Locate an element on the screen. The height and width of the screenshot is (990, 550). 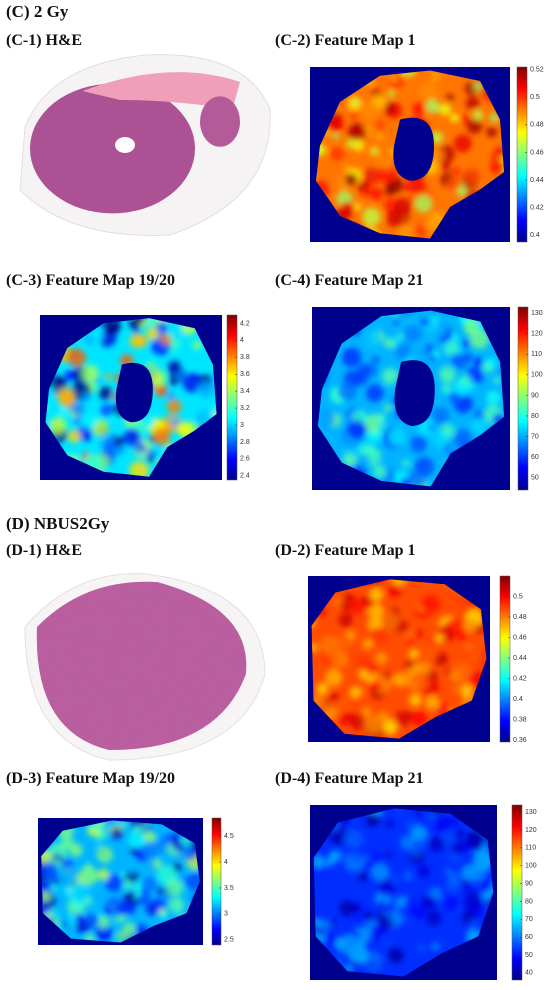
he-image is located at coordinates (145, 667).